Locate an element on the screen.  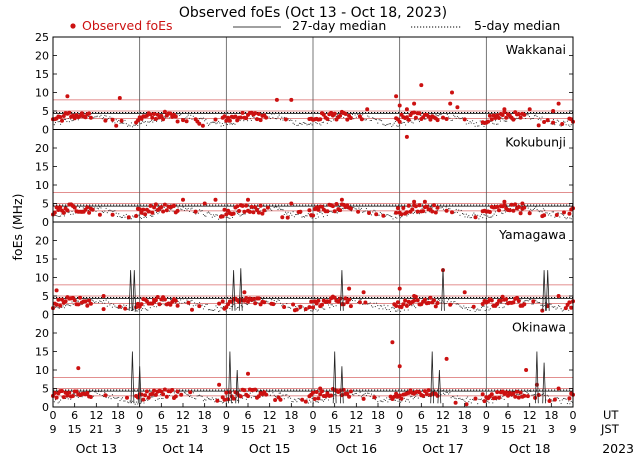
y-tick-label: 25 is located at coordinates (42, 37).